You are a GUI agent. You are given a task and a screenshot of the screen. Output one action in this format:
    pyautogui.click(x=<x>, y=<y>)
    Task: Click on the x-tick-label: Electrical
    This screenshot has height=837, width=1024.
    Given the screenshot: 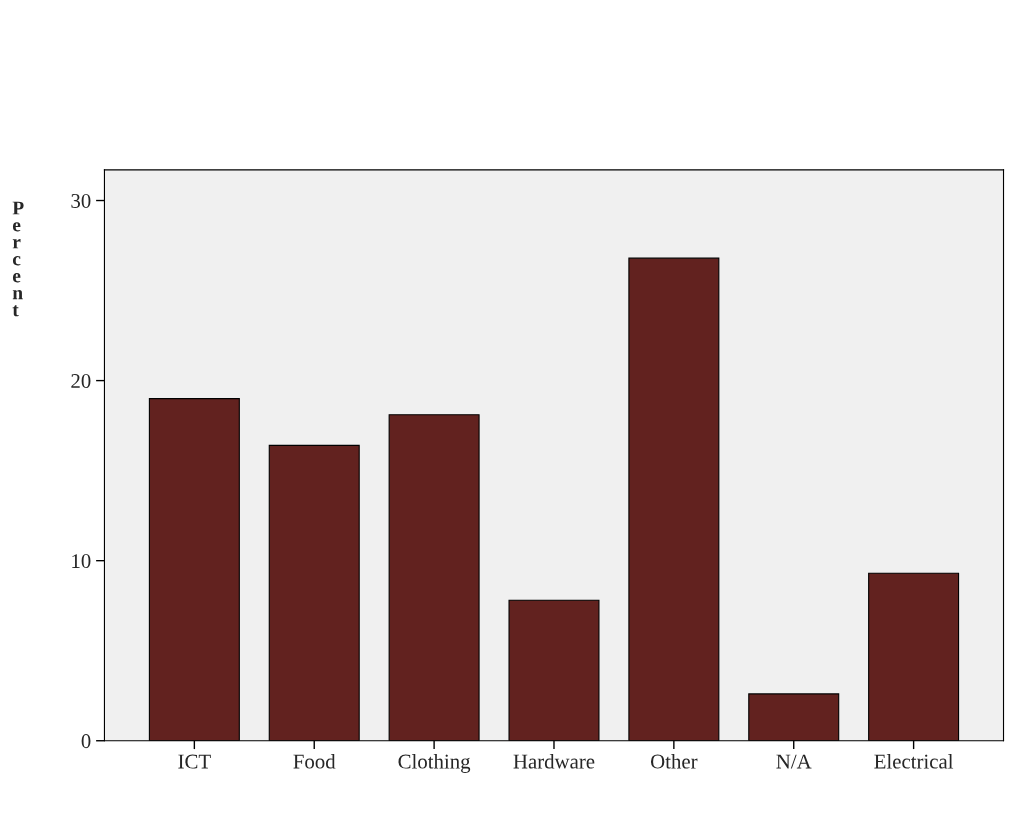 What is the action you would take?
    pyautogui.click(x=914, y=761)
    